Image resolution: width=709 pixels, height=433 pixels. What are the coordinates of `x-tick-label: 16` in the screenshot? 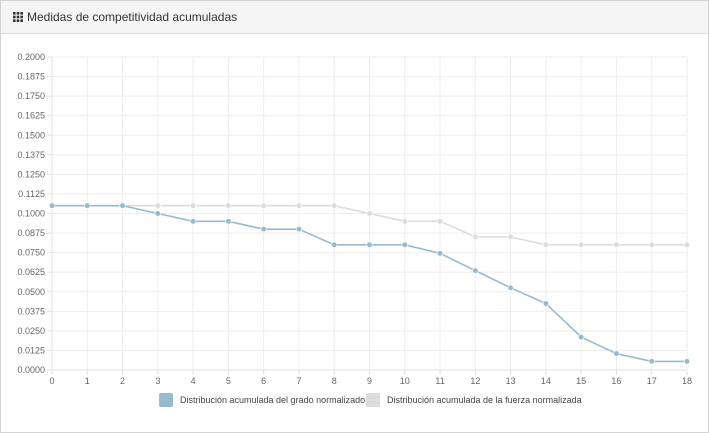 It's located at (616, 381).